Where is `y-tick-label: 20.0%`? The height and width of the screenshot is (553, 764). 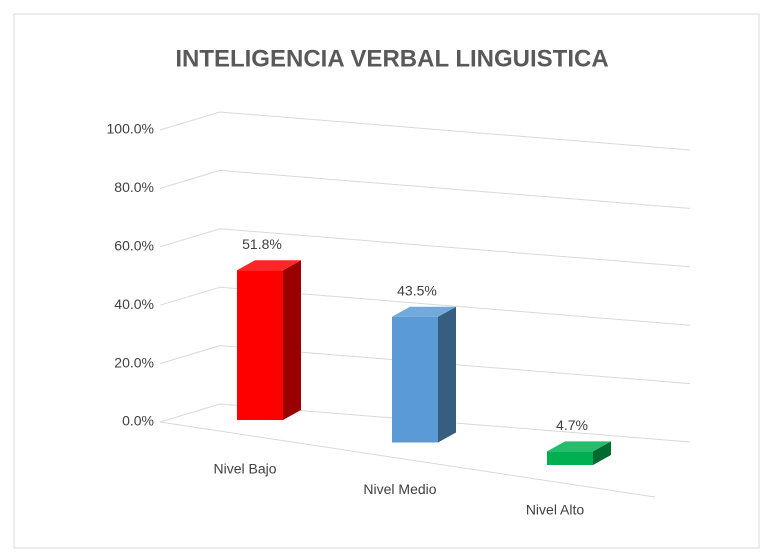
y-tick-label: 20.0% is located at coordinates (134, 362).